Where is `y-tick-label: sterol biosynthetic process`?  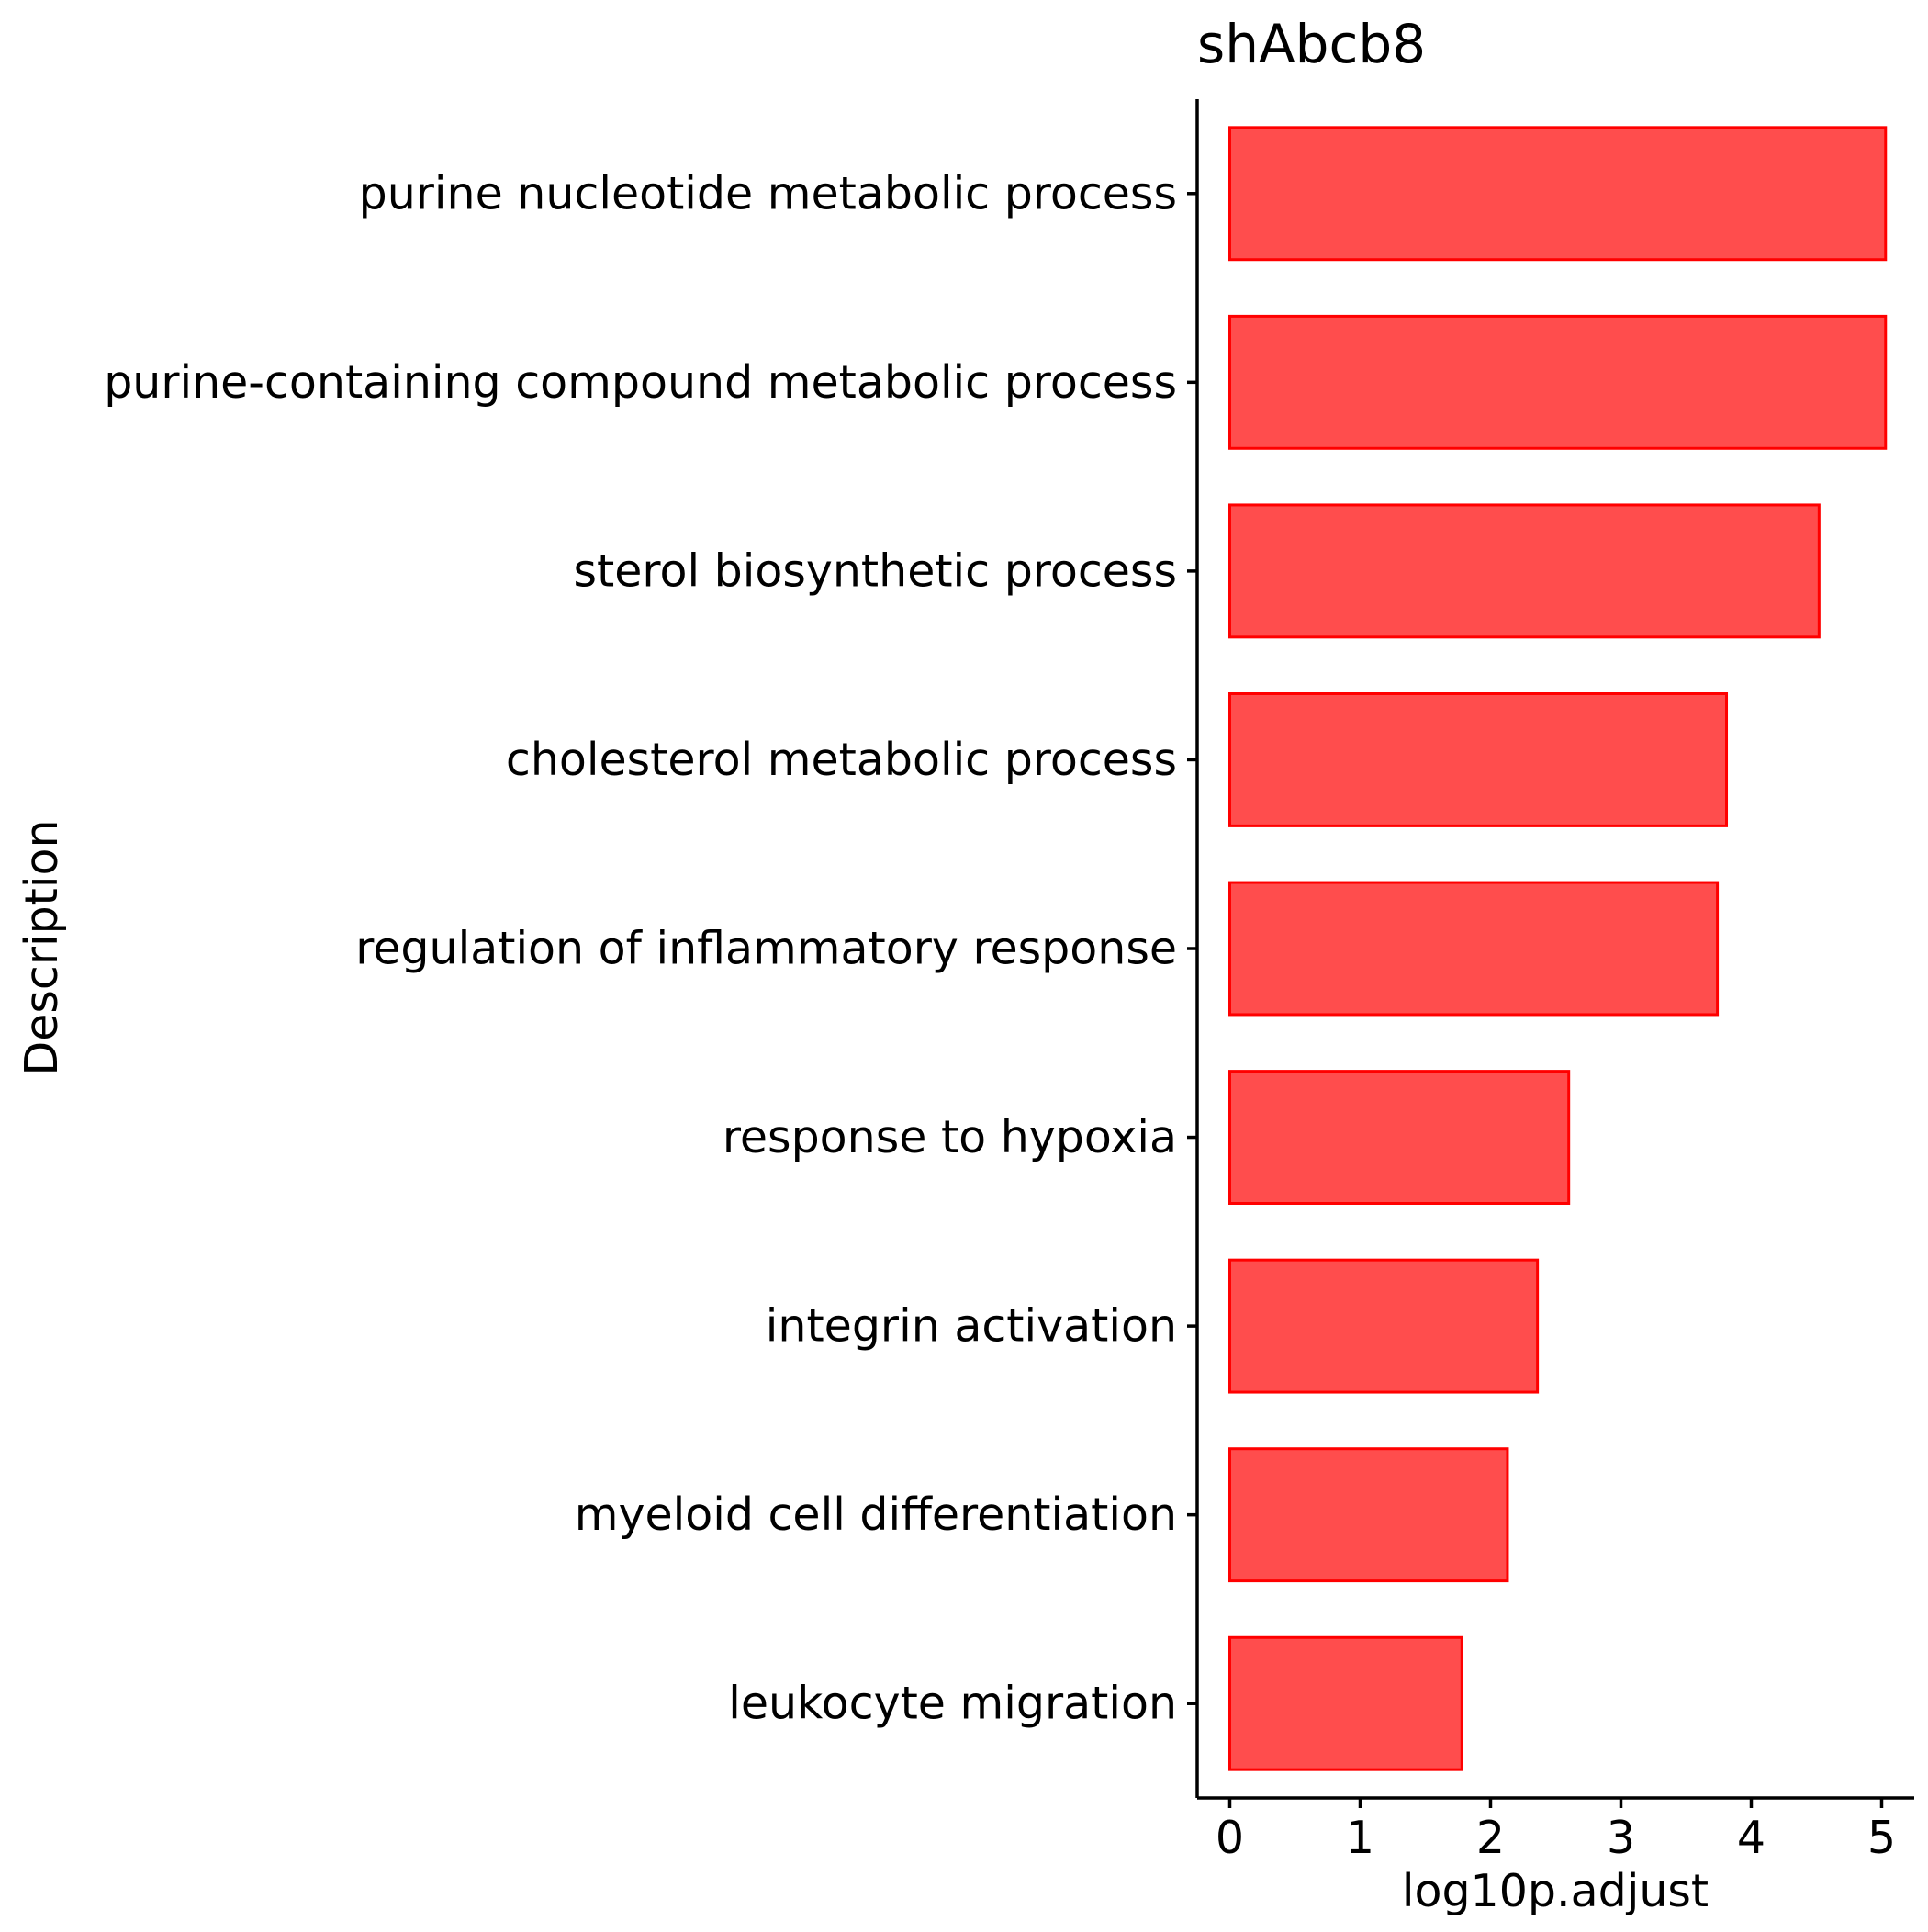 y-tick-label: sterol biosynthetic process is located at coordinates (875, 571).